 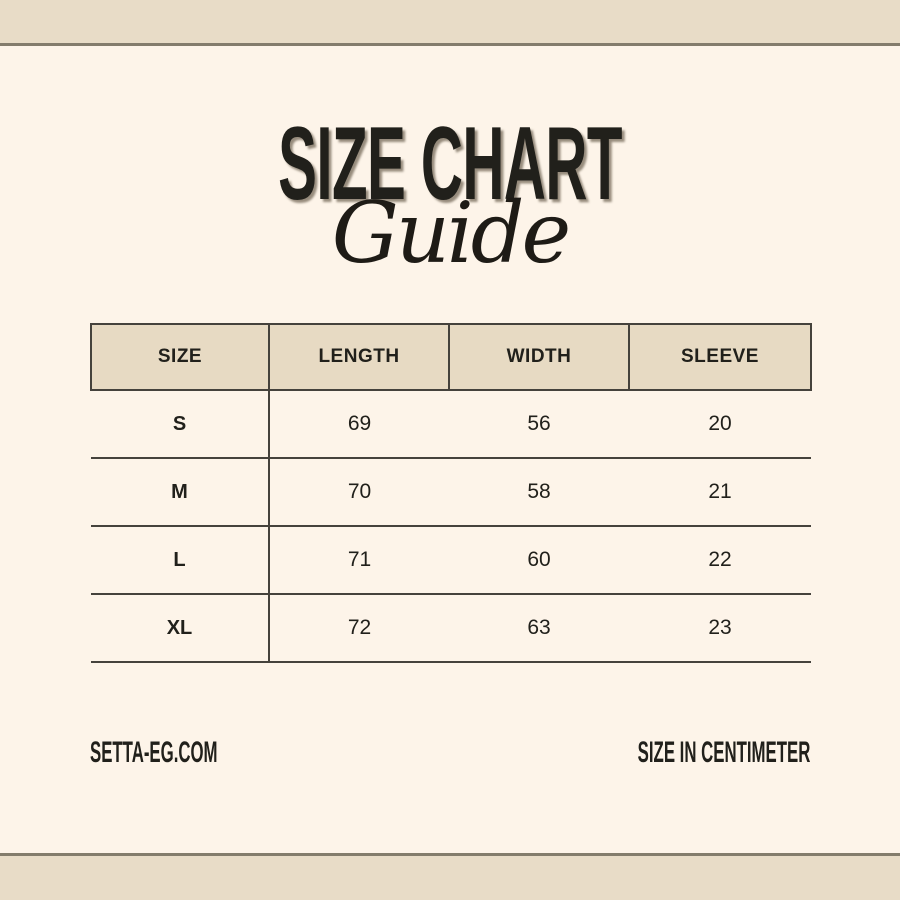 I want to click on cell-width: 58, so click(x=539, y=492).